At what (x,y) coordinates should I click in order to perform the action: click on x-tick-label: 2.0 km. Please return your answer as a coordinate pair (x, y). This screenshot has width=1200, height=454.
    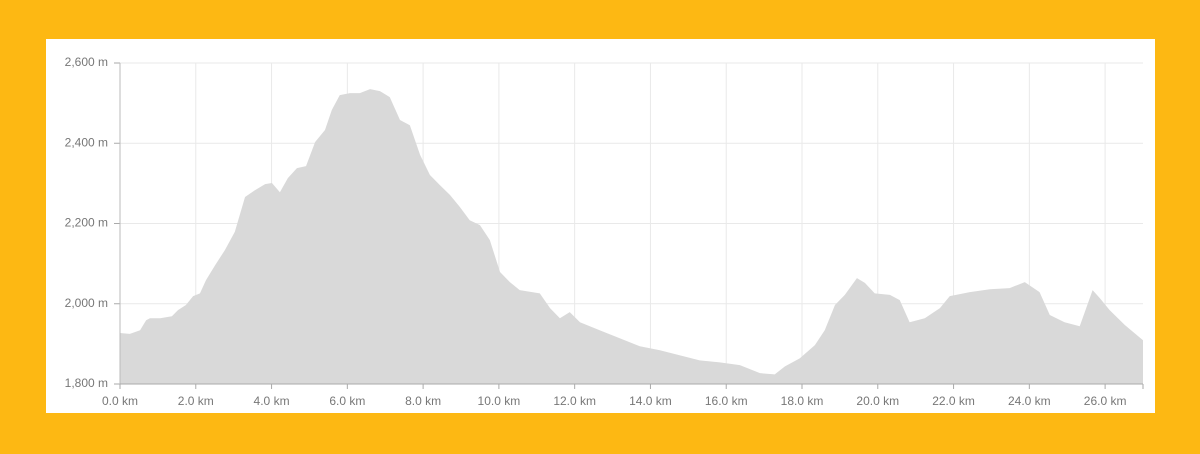
    Looking at the image, I should click on (196, 401).